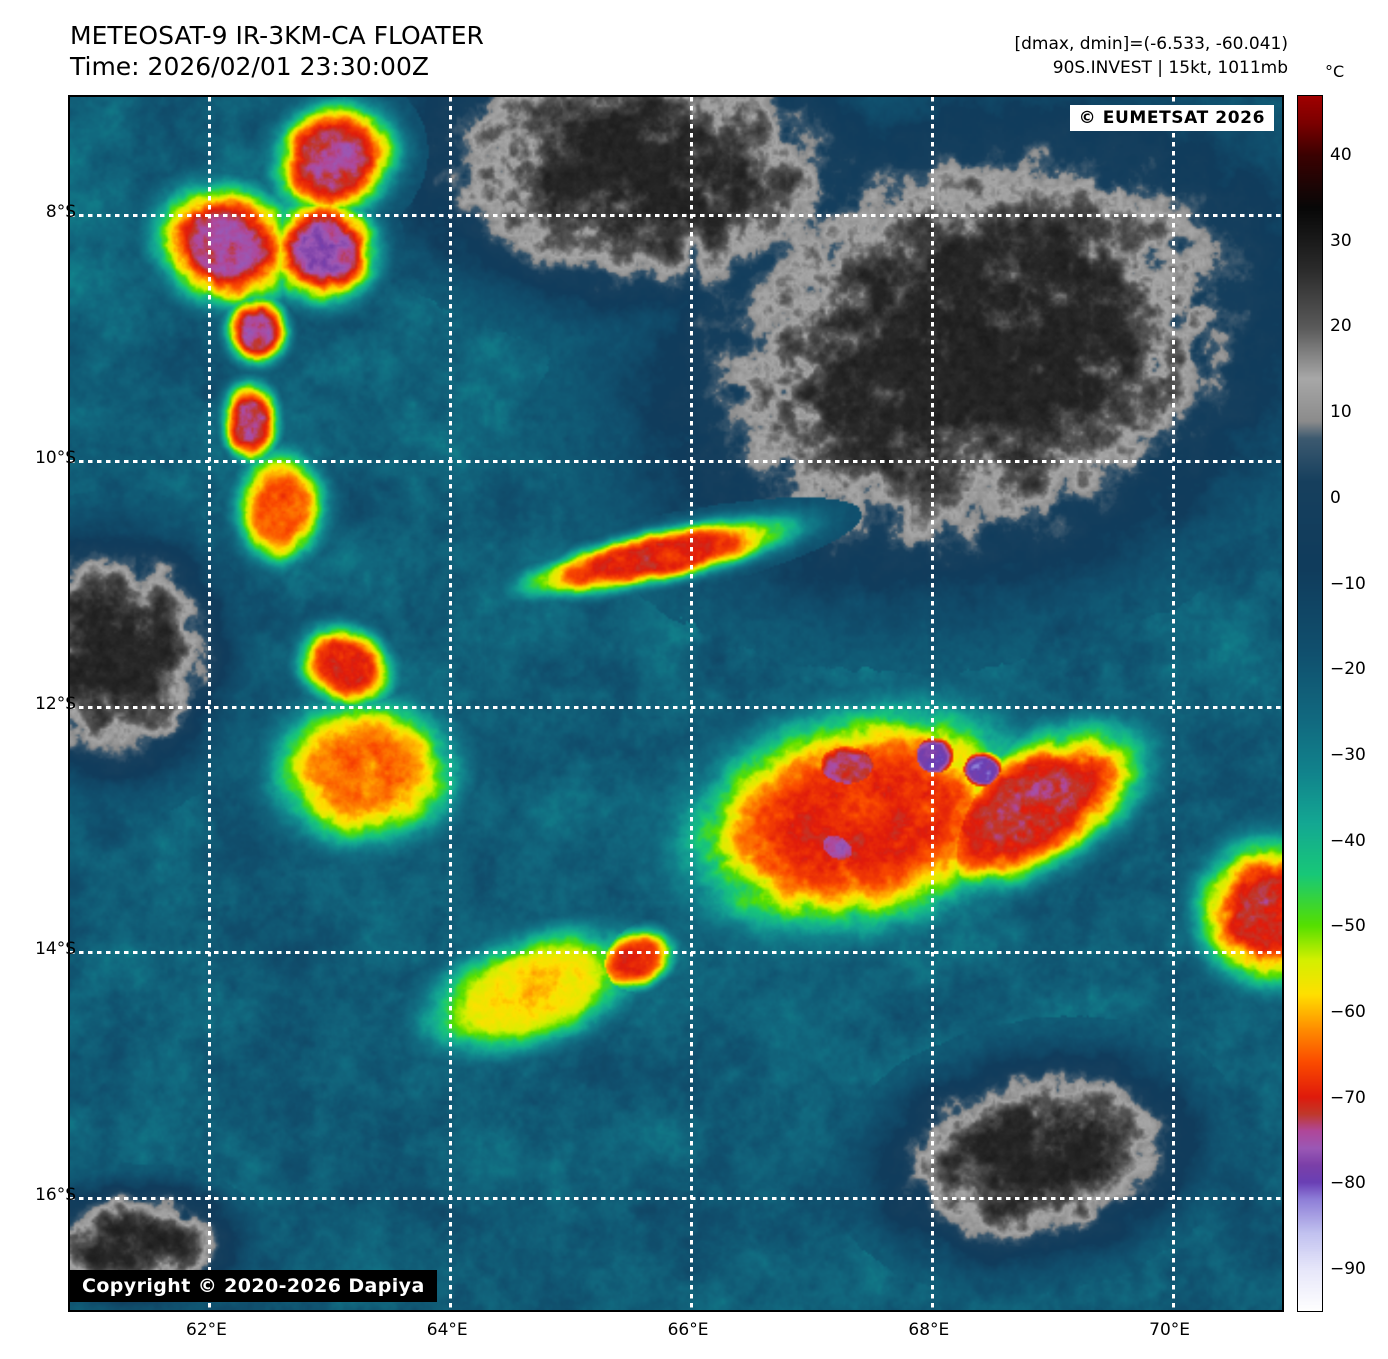 The height and width of the screenshot is (1359, 1388). I want to click on ytick-4: 16°S, so click(55, 1195).